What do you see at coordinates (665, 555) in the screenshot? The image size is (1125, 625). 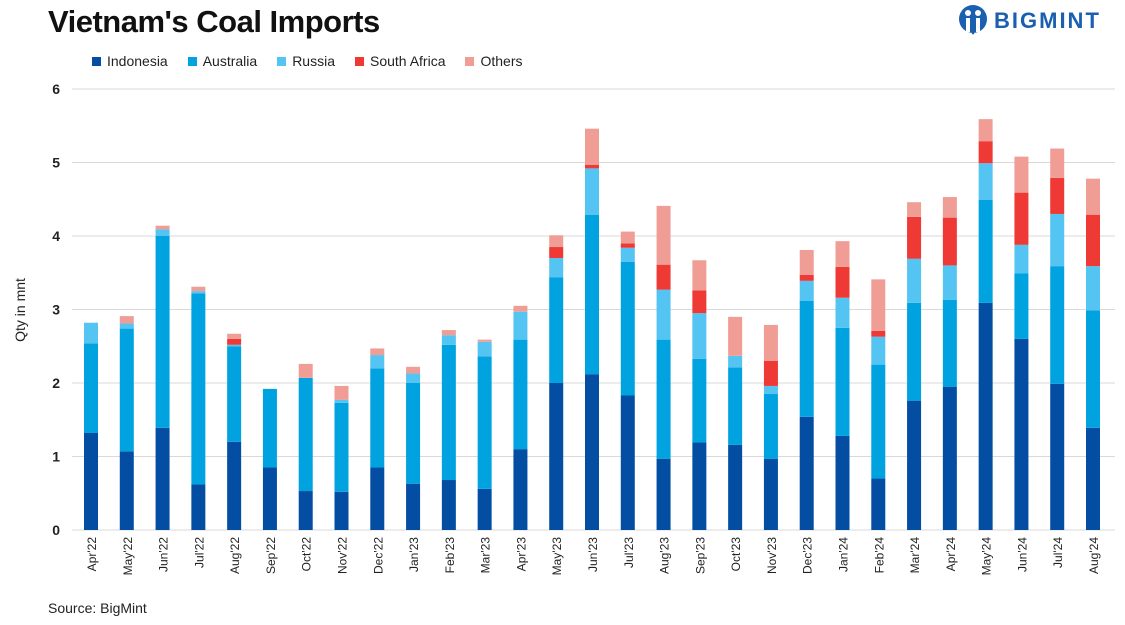 I see `x-tick-label: Aug'23` at bounding box center [665, 555].